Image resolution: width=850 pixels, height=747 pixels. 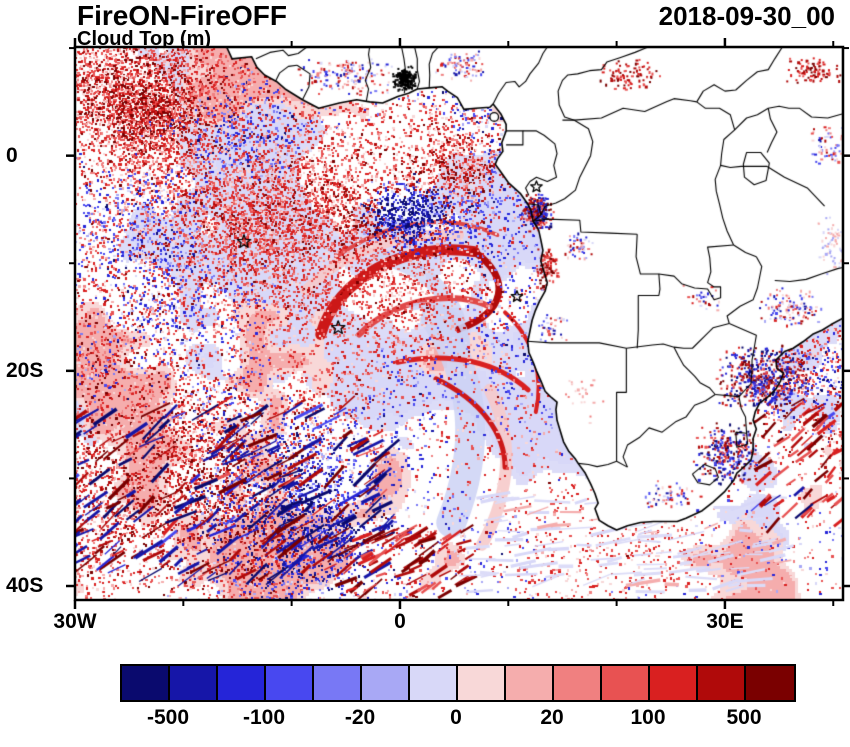 I want to click on y-tick-label: 0, so click(x=12, y=155).